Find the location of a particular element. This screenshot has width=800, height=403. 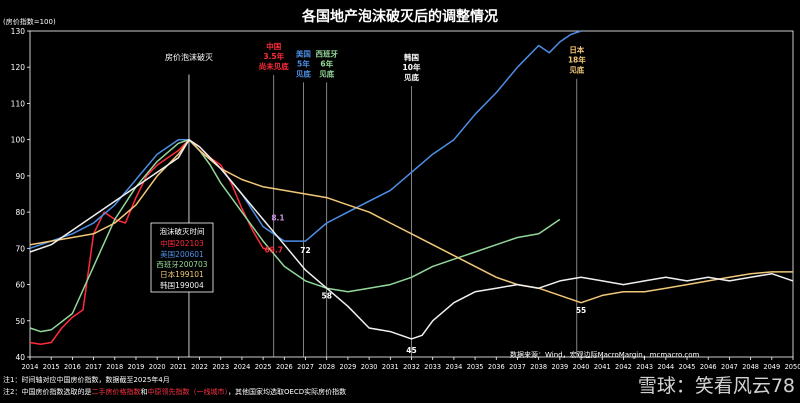

x-tick-label: 2018 is located at coordinates (114, 367).